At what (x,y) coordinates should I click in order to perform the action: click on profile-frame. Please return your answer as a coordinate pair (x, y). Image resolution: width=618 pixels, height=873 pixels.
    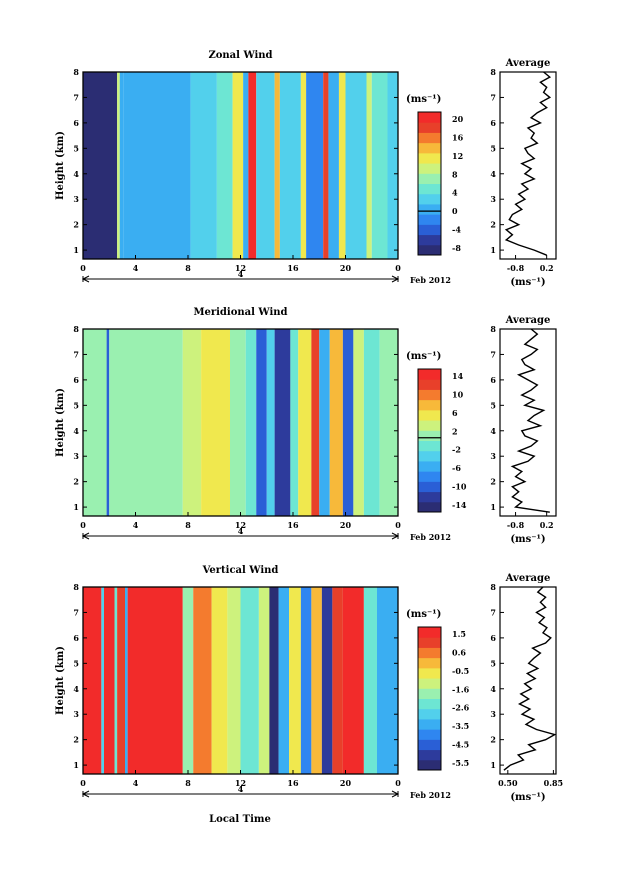
    Looking at the image, I should click on (528, 680).